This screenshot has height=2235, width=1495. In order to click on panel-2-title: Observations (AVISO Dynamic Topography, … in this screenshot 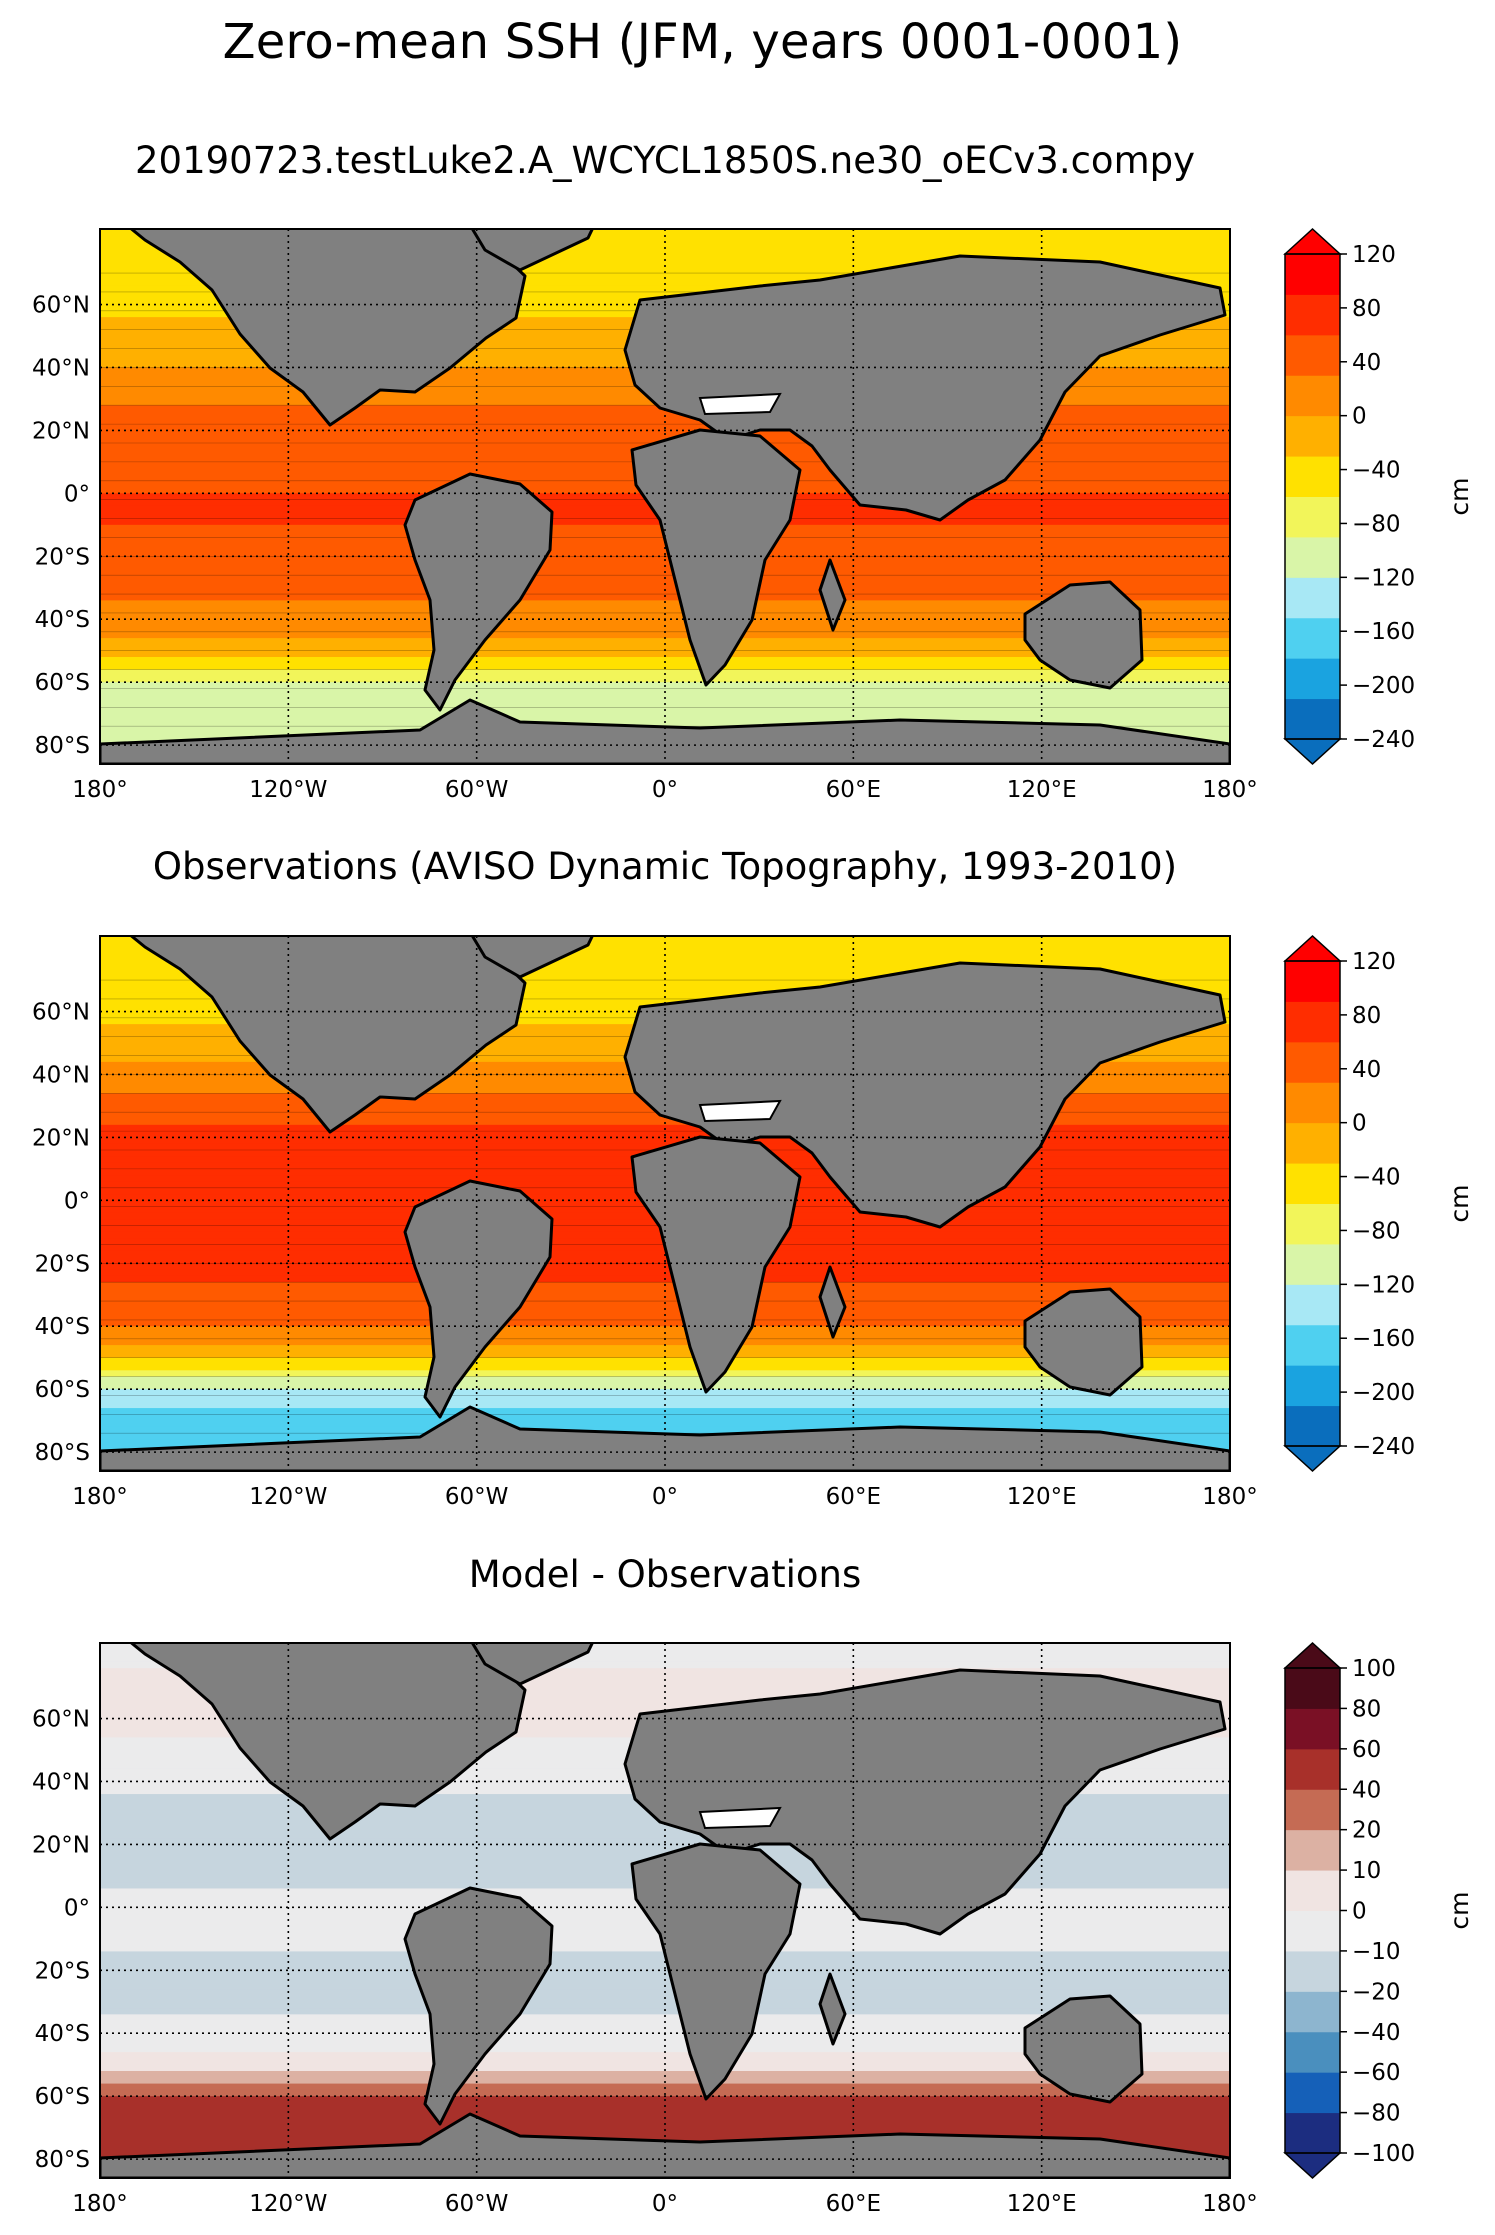, I will do `click(665, 866)`.